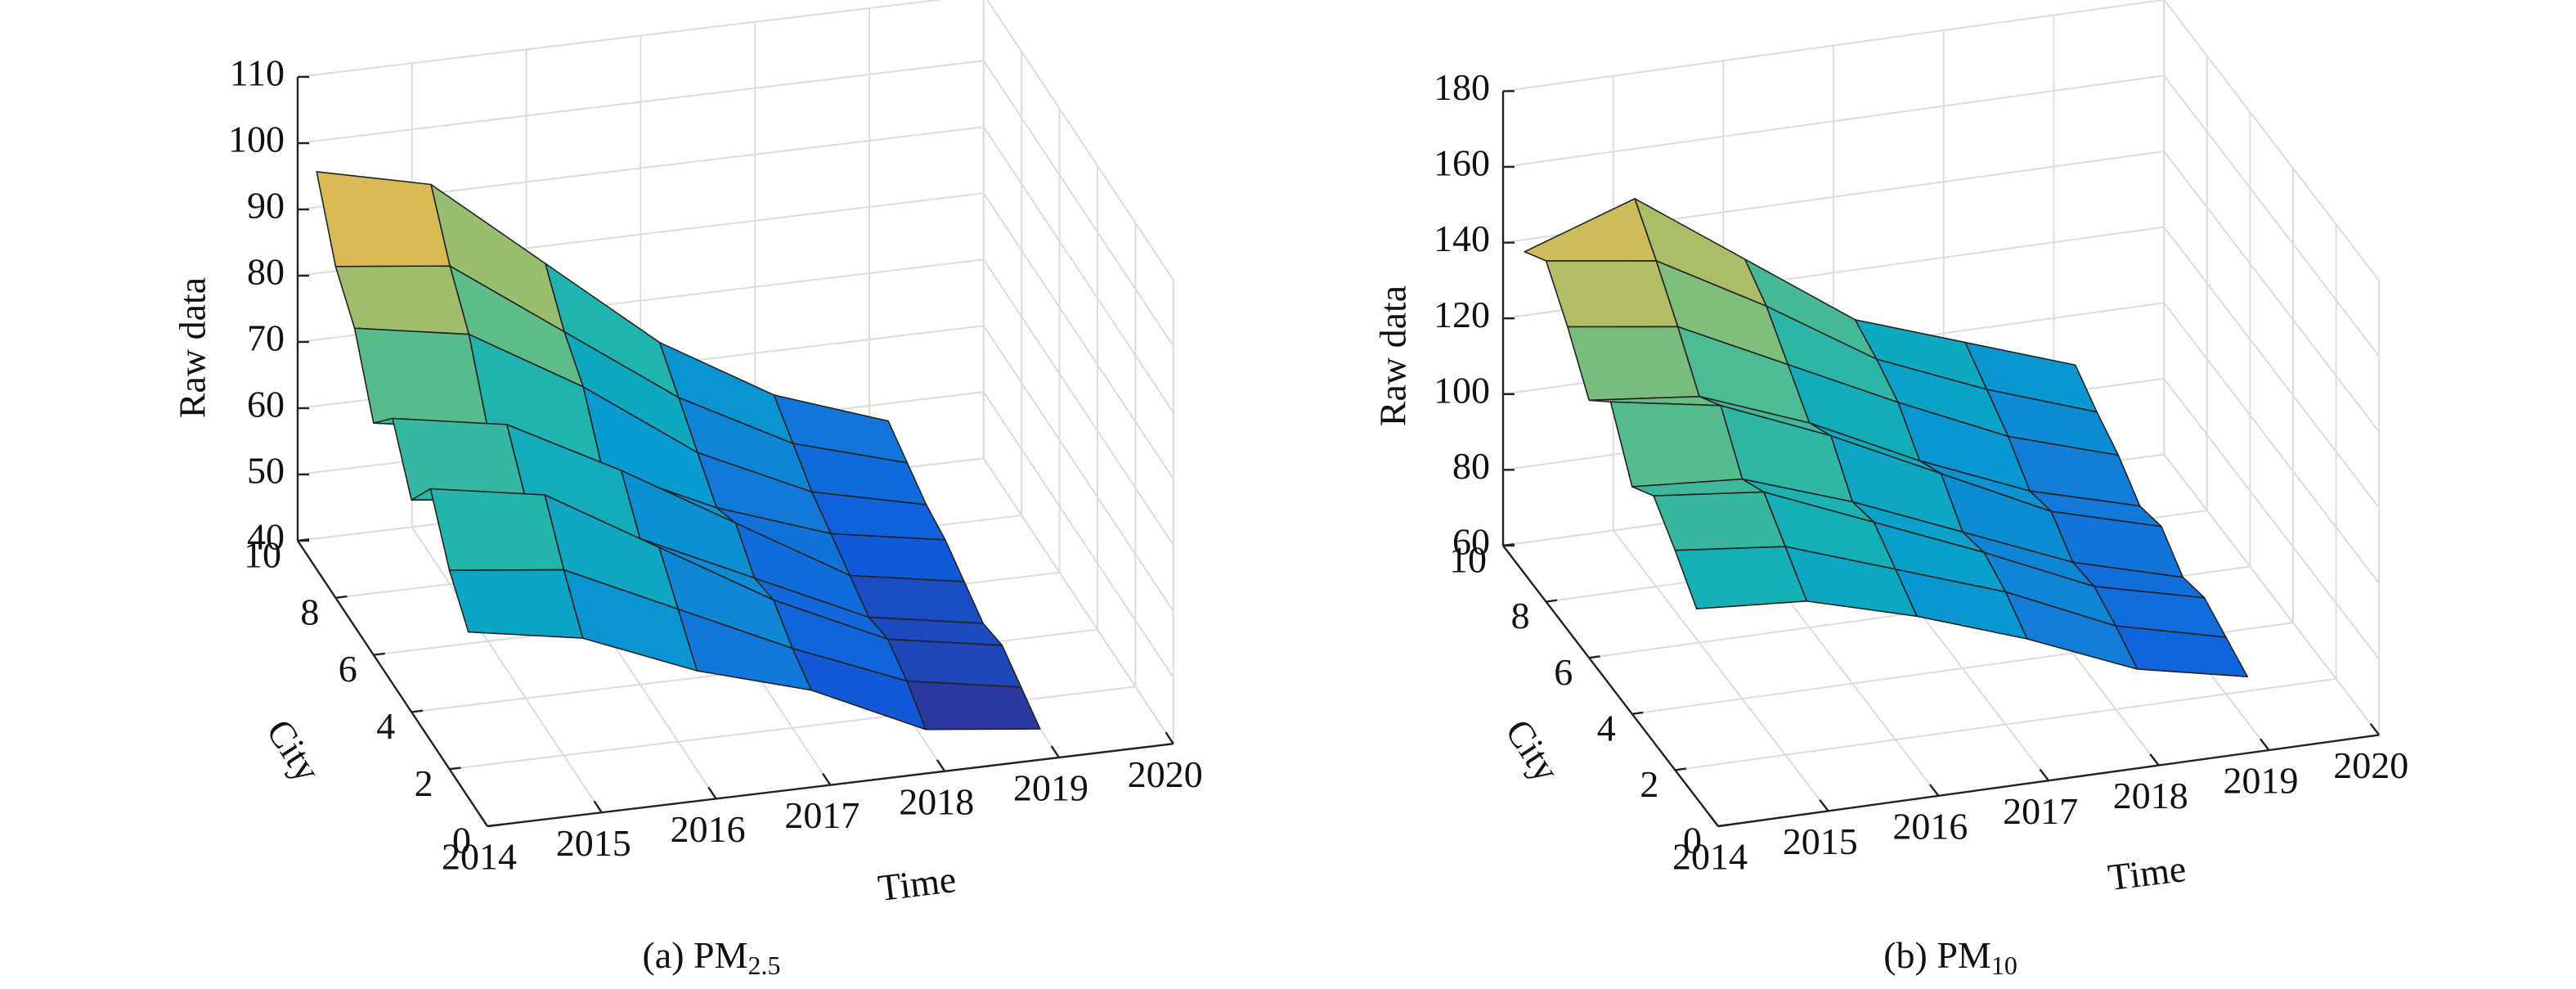 Image resolution: width=2576 pixels, height=989 pixels. Describe the element at coordinates (348, 669) in the screenshot. I see `y-tick-label: 6` at that location.